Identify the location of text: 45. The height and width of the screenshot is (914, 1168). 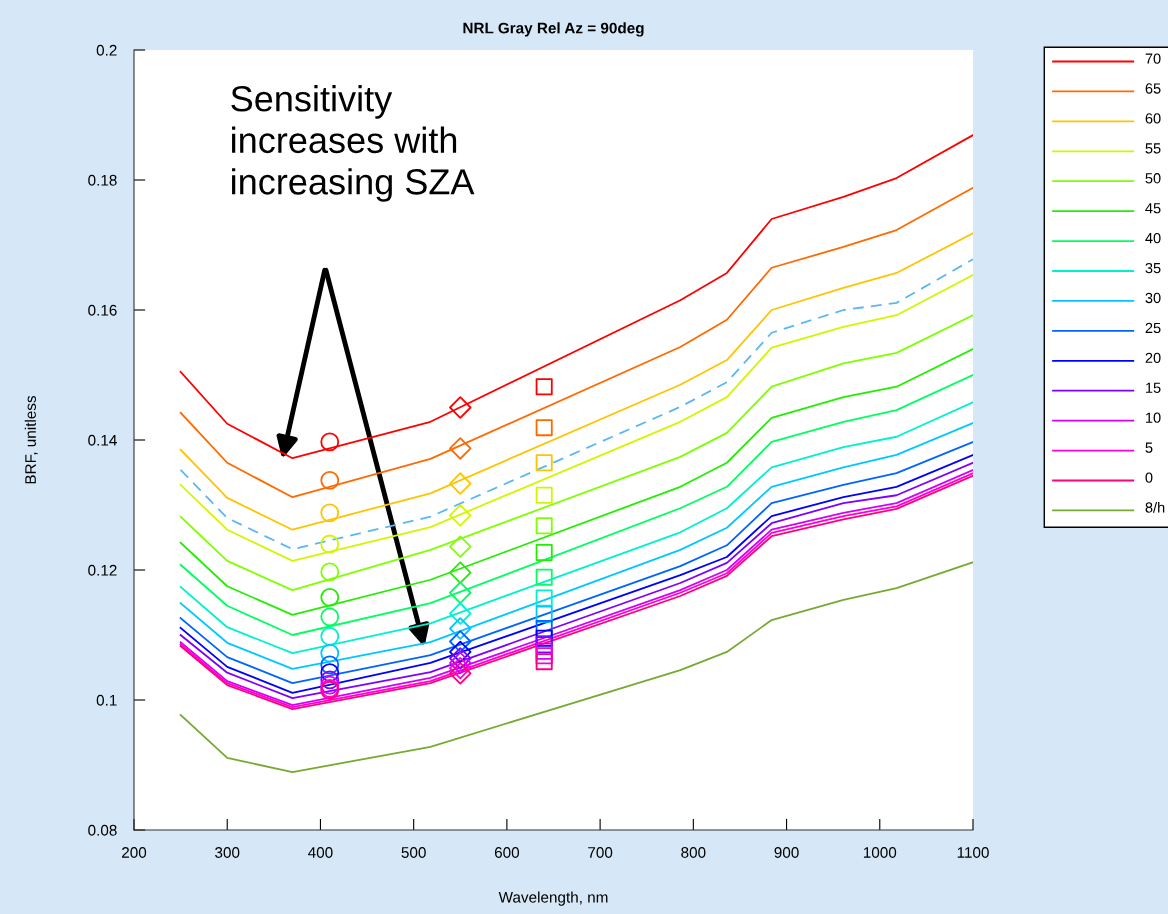
(1153, 208).